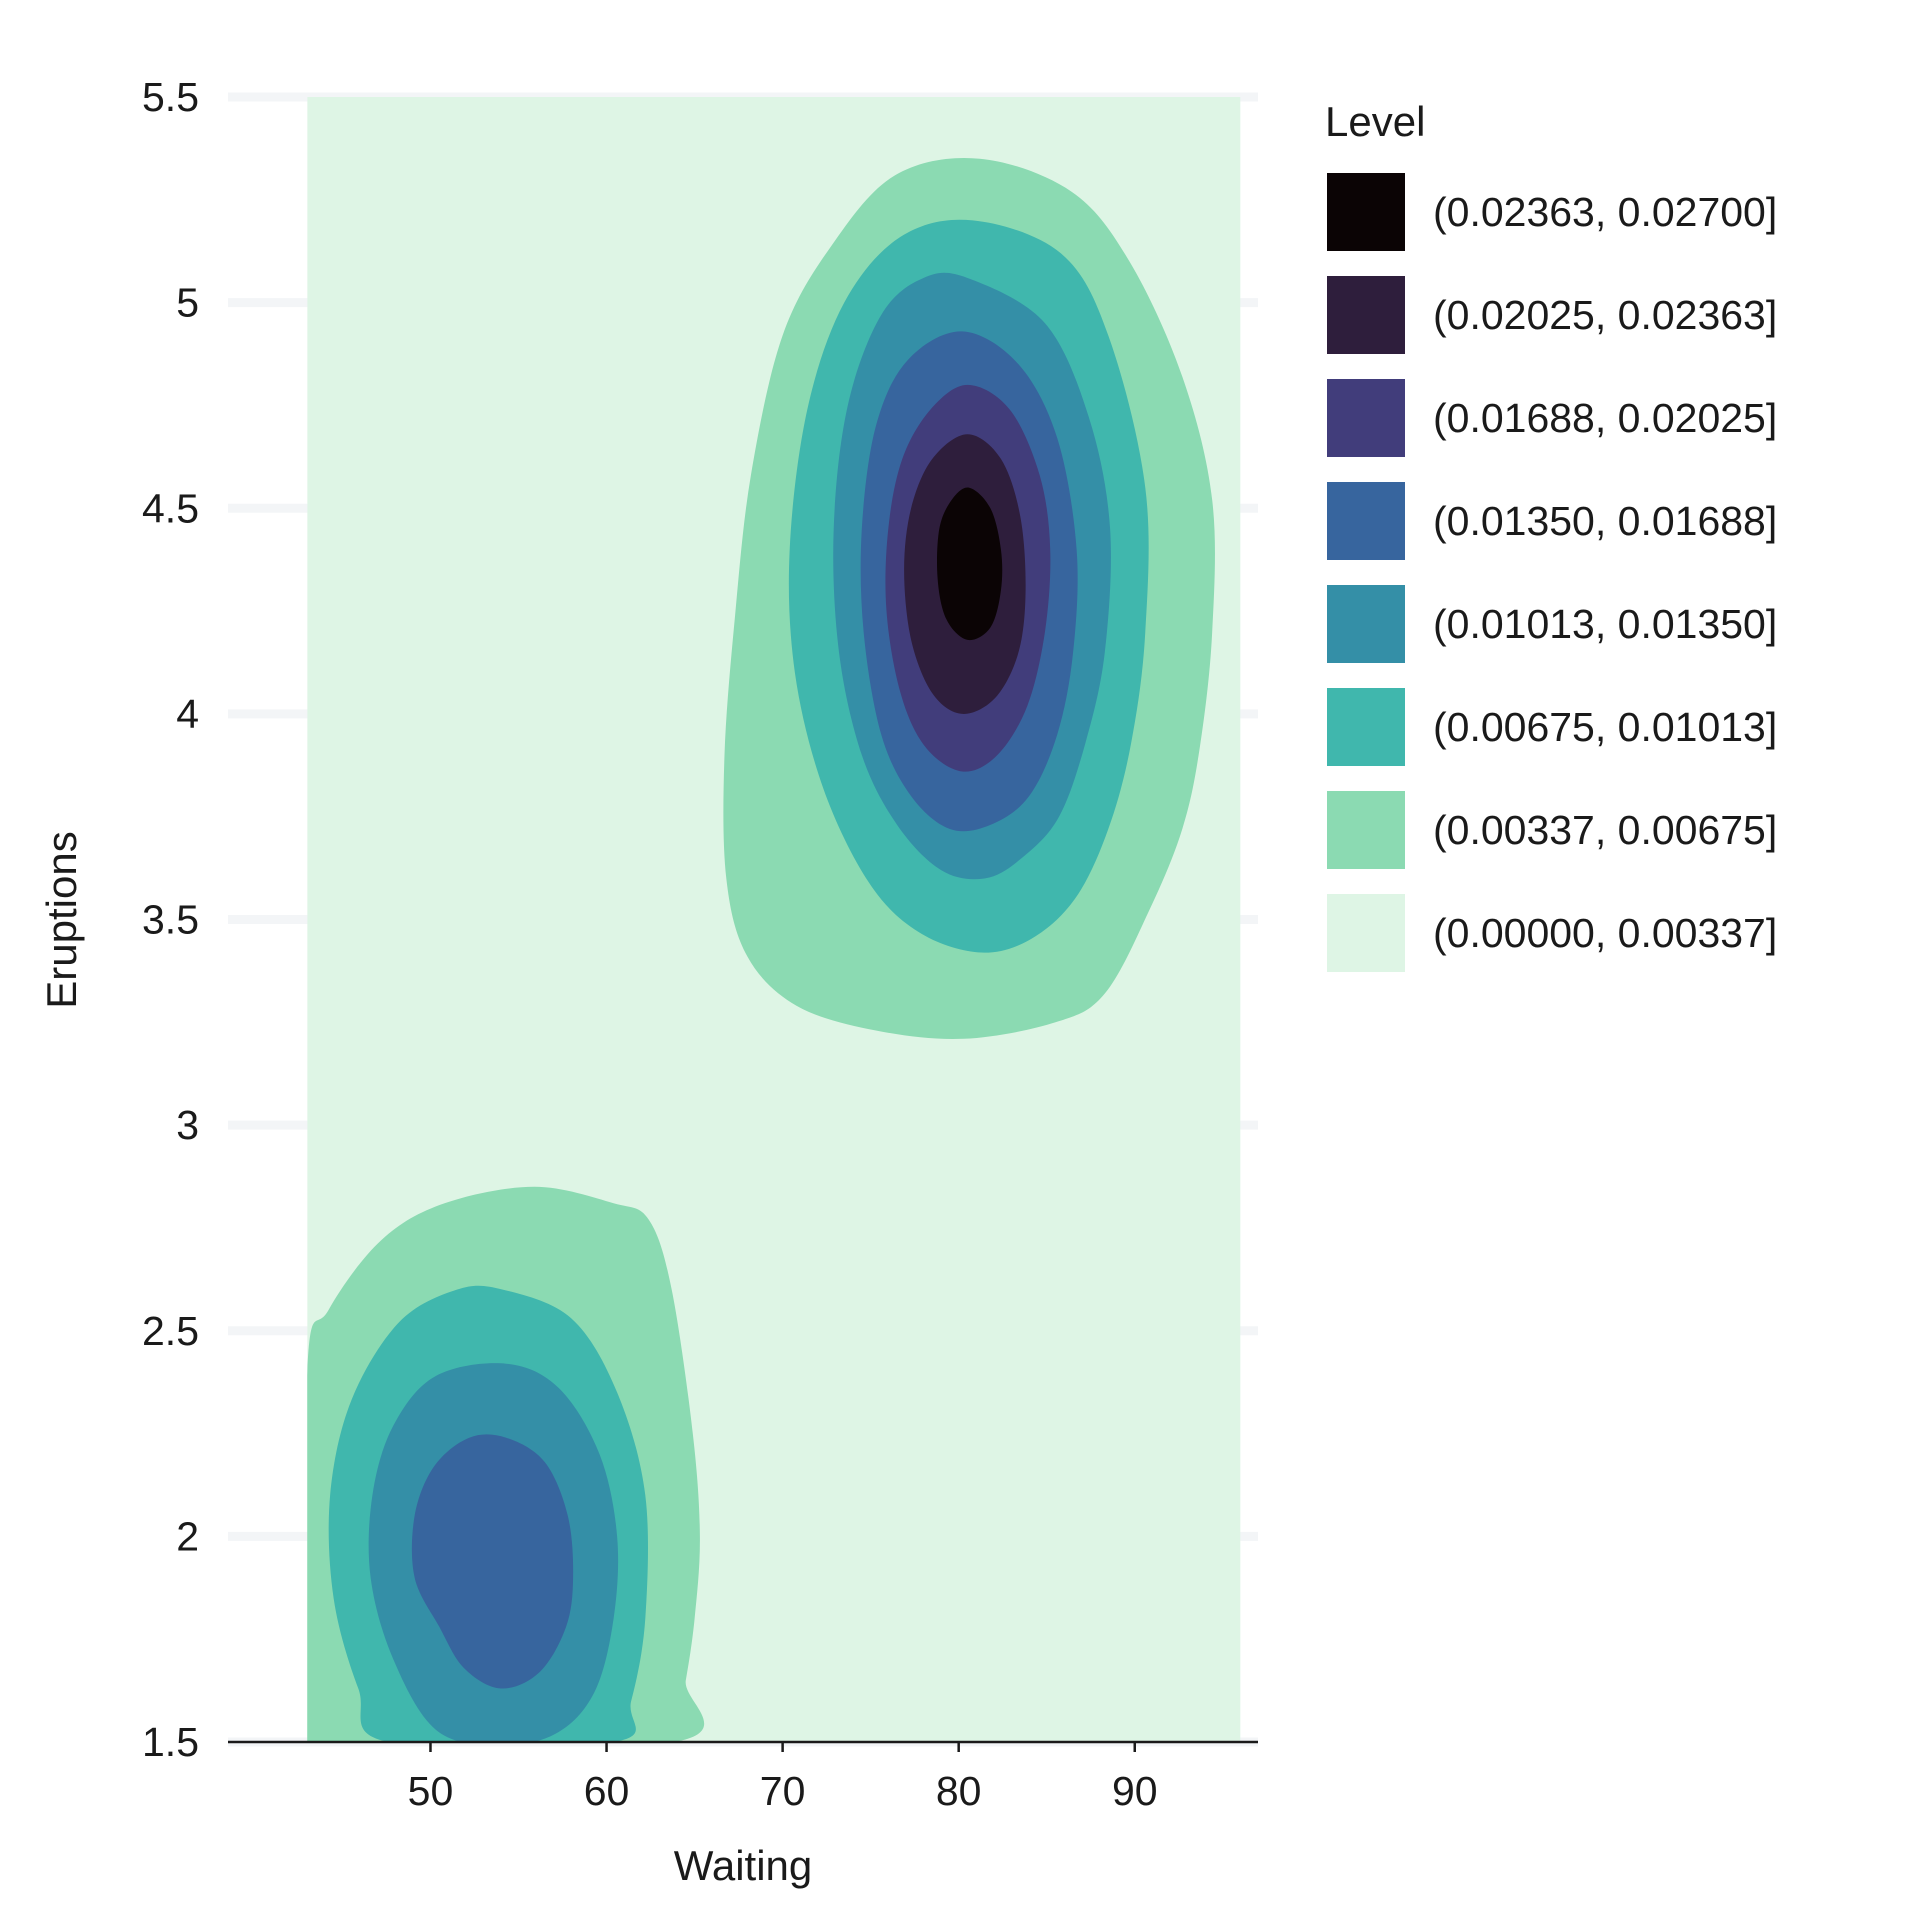 This screenshot has width=1920, height=1920. What do you see at coordinates (743, 1777) in the screenshot?
I see `x-axis: 50 60 70 80 90` at bounding box center [743, 1777].